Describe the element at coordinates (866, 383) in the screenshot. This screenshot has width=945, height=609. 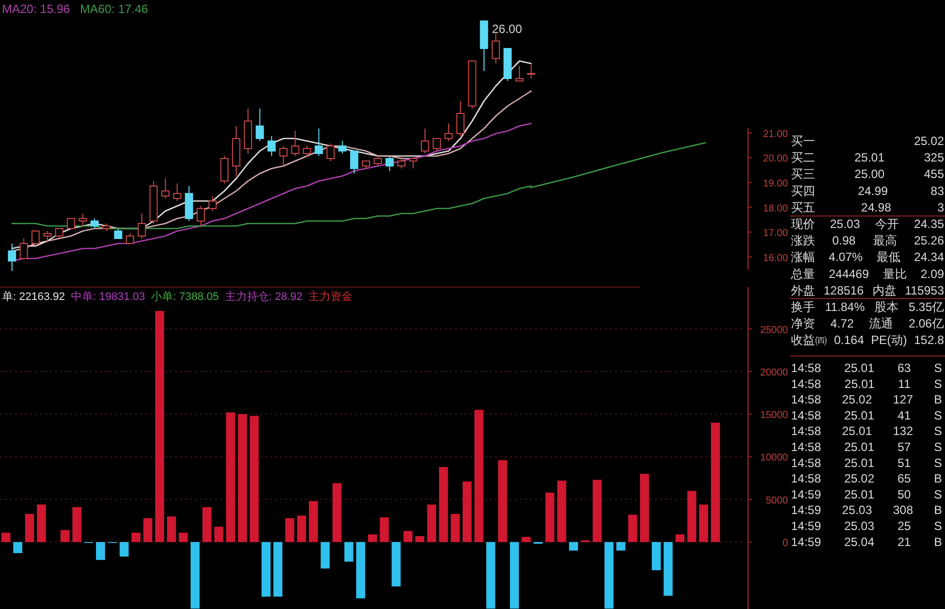
I see `text: 14:58 25.01 11 S` at that location.